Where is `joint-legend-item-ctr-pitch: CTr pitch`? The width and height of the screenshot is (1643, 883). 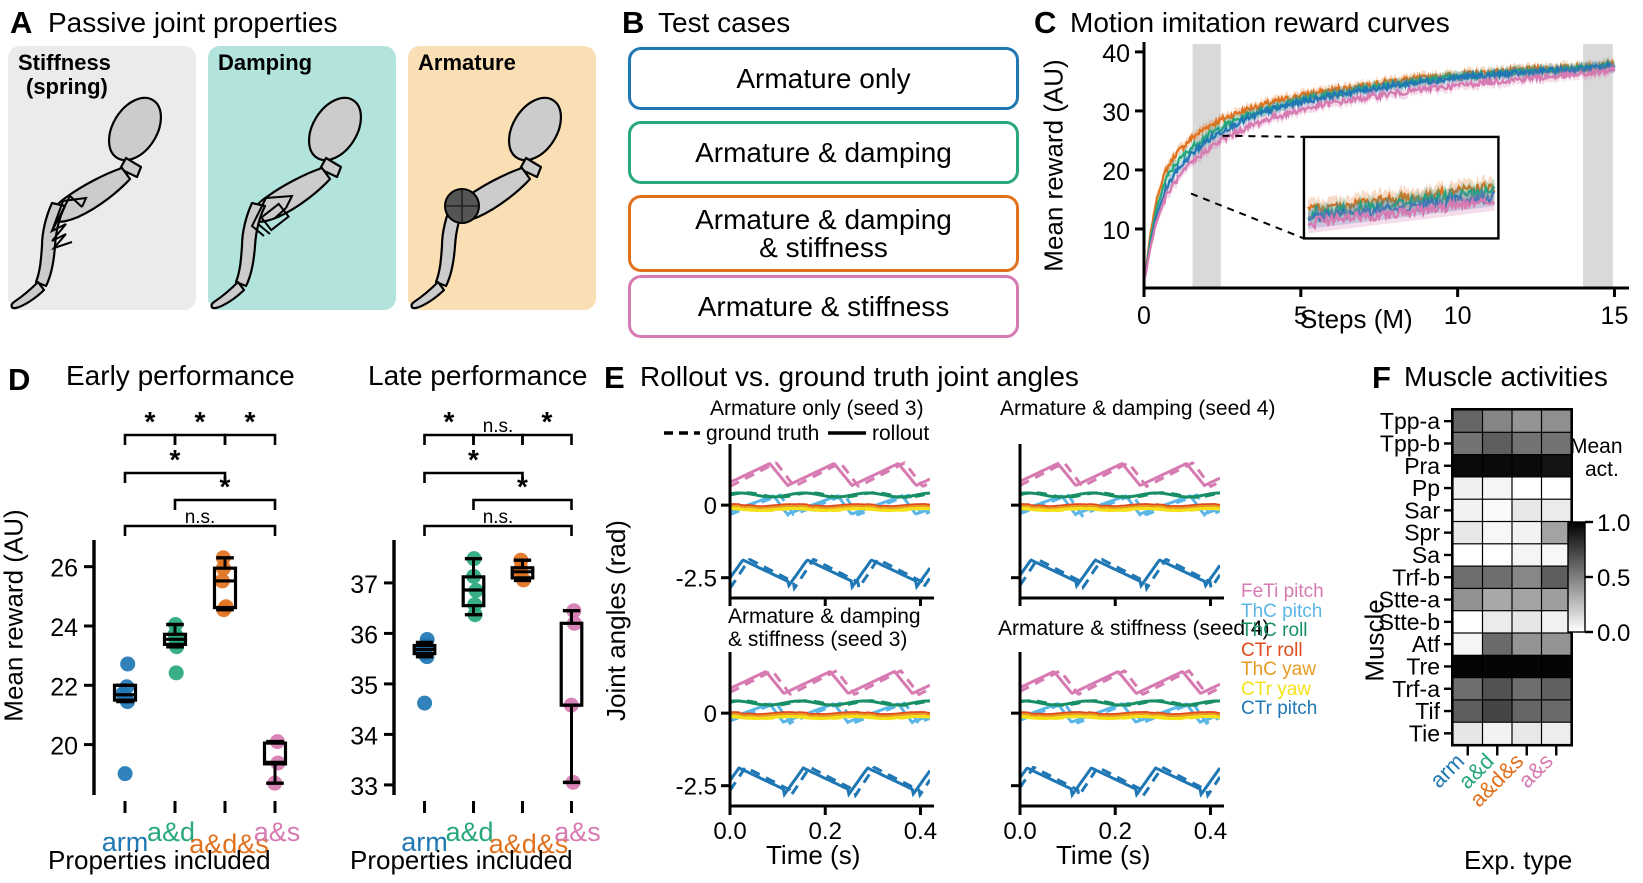 joint-legend-item-ctr-pitch: CTr pitch is located at coordinates (1279, 709).